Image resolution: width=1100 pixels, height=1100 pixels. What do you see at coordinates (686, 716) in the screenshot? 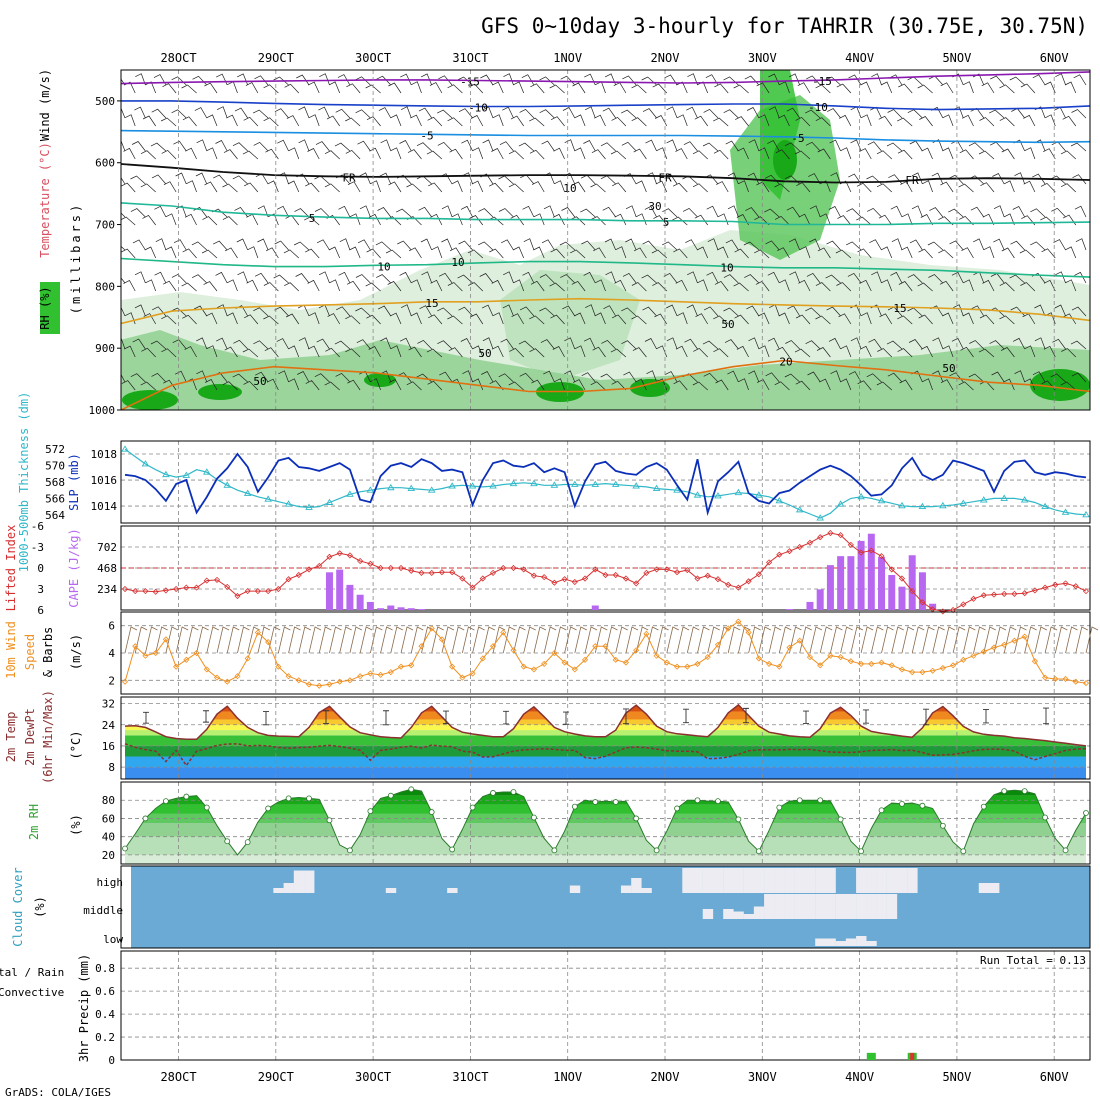
I see `minmax-whisker` at bounding box center [686, 716].